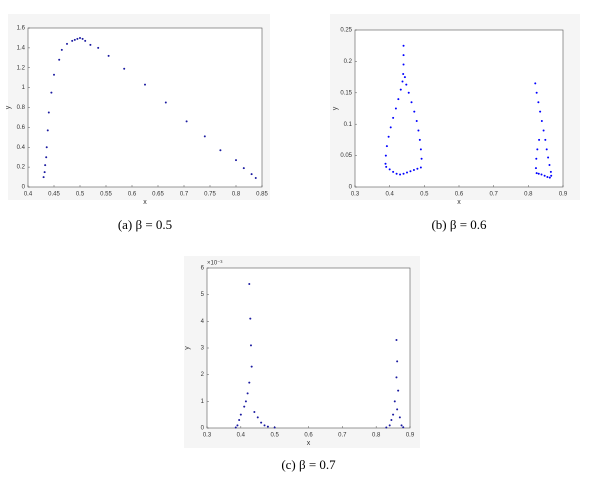  I want to click on y-tick-label: 2, so click(203, 375).